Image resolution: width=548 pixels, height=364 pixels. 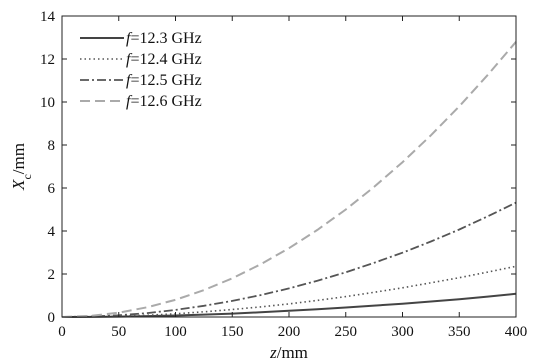 I want to click on x-axis-unit: /mm, so click(x=292, y=352).